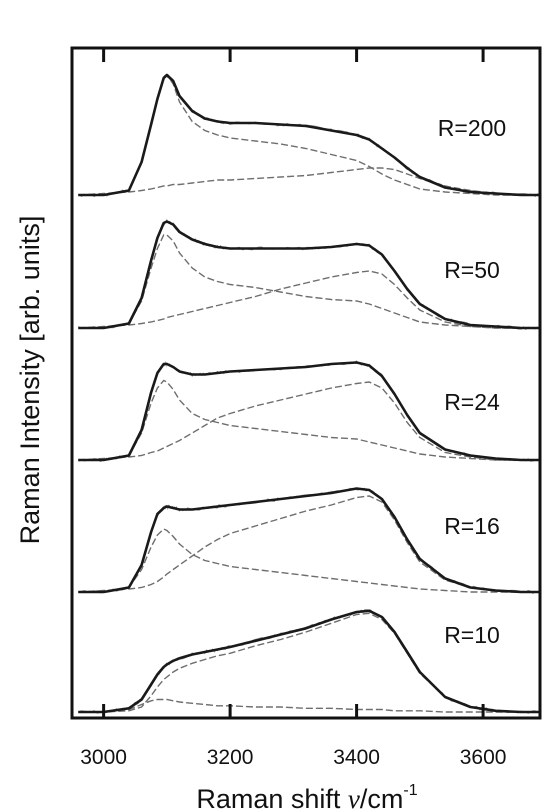  Describe the element at coordinates (472, 526) in the screenshot. I see `panel-label: R=16` at that location.